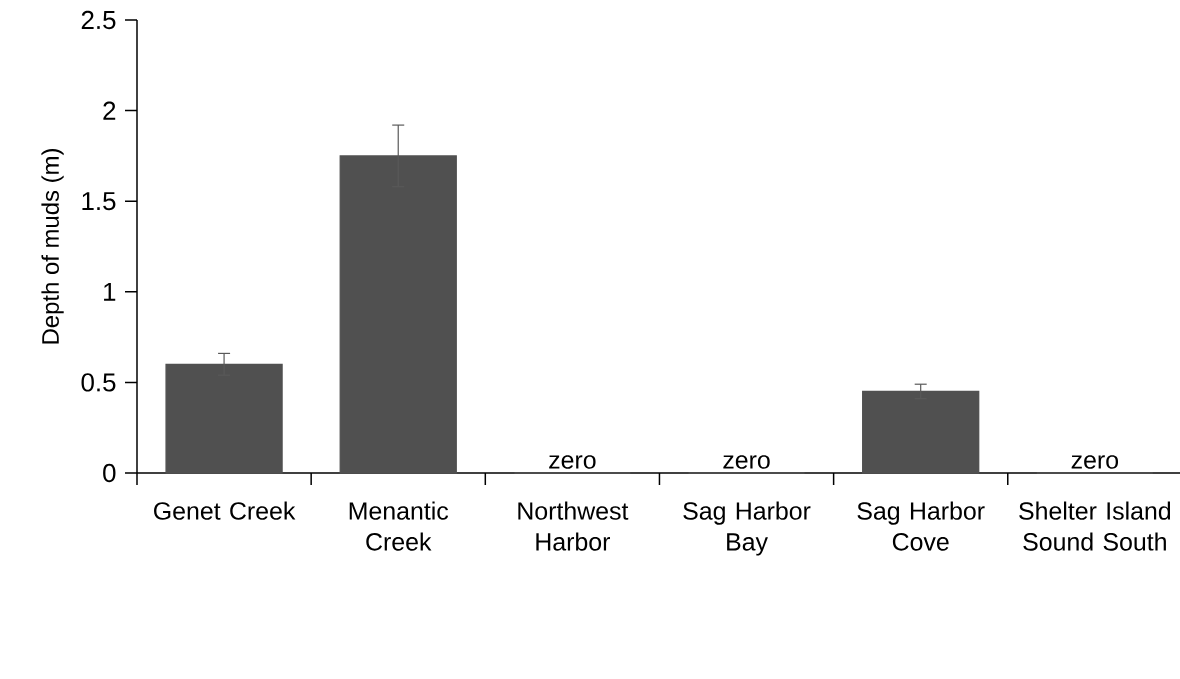 This screenshot has height=679, width=1180. Describe the element at coordinates (98, 382) in the screenshot. I see `y-tick-label: 0.5` at that location.